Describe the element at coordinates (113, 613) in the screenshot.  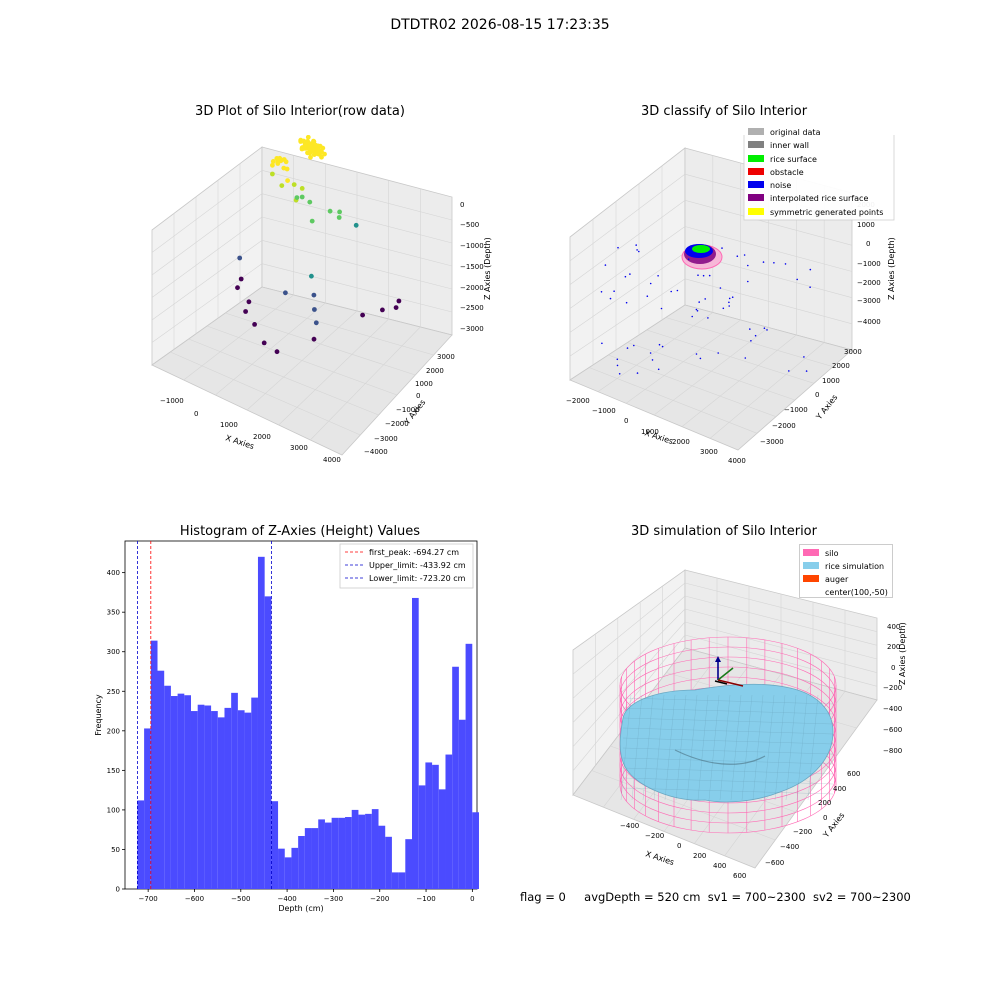
I see `y-tick-label: 350` at that location.